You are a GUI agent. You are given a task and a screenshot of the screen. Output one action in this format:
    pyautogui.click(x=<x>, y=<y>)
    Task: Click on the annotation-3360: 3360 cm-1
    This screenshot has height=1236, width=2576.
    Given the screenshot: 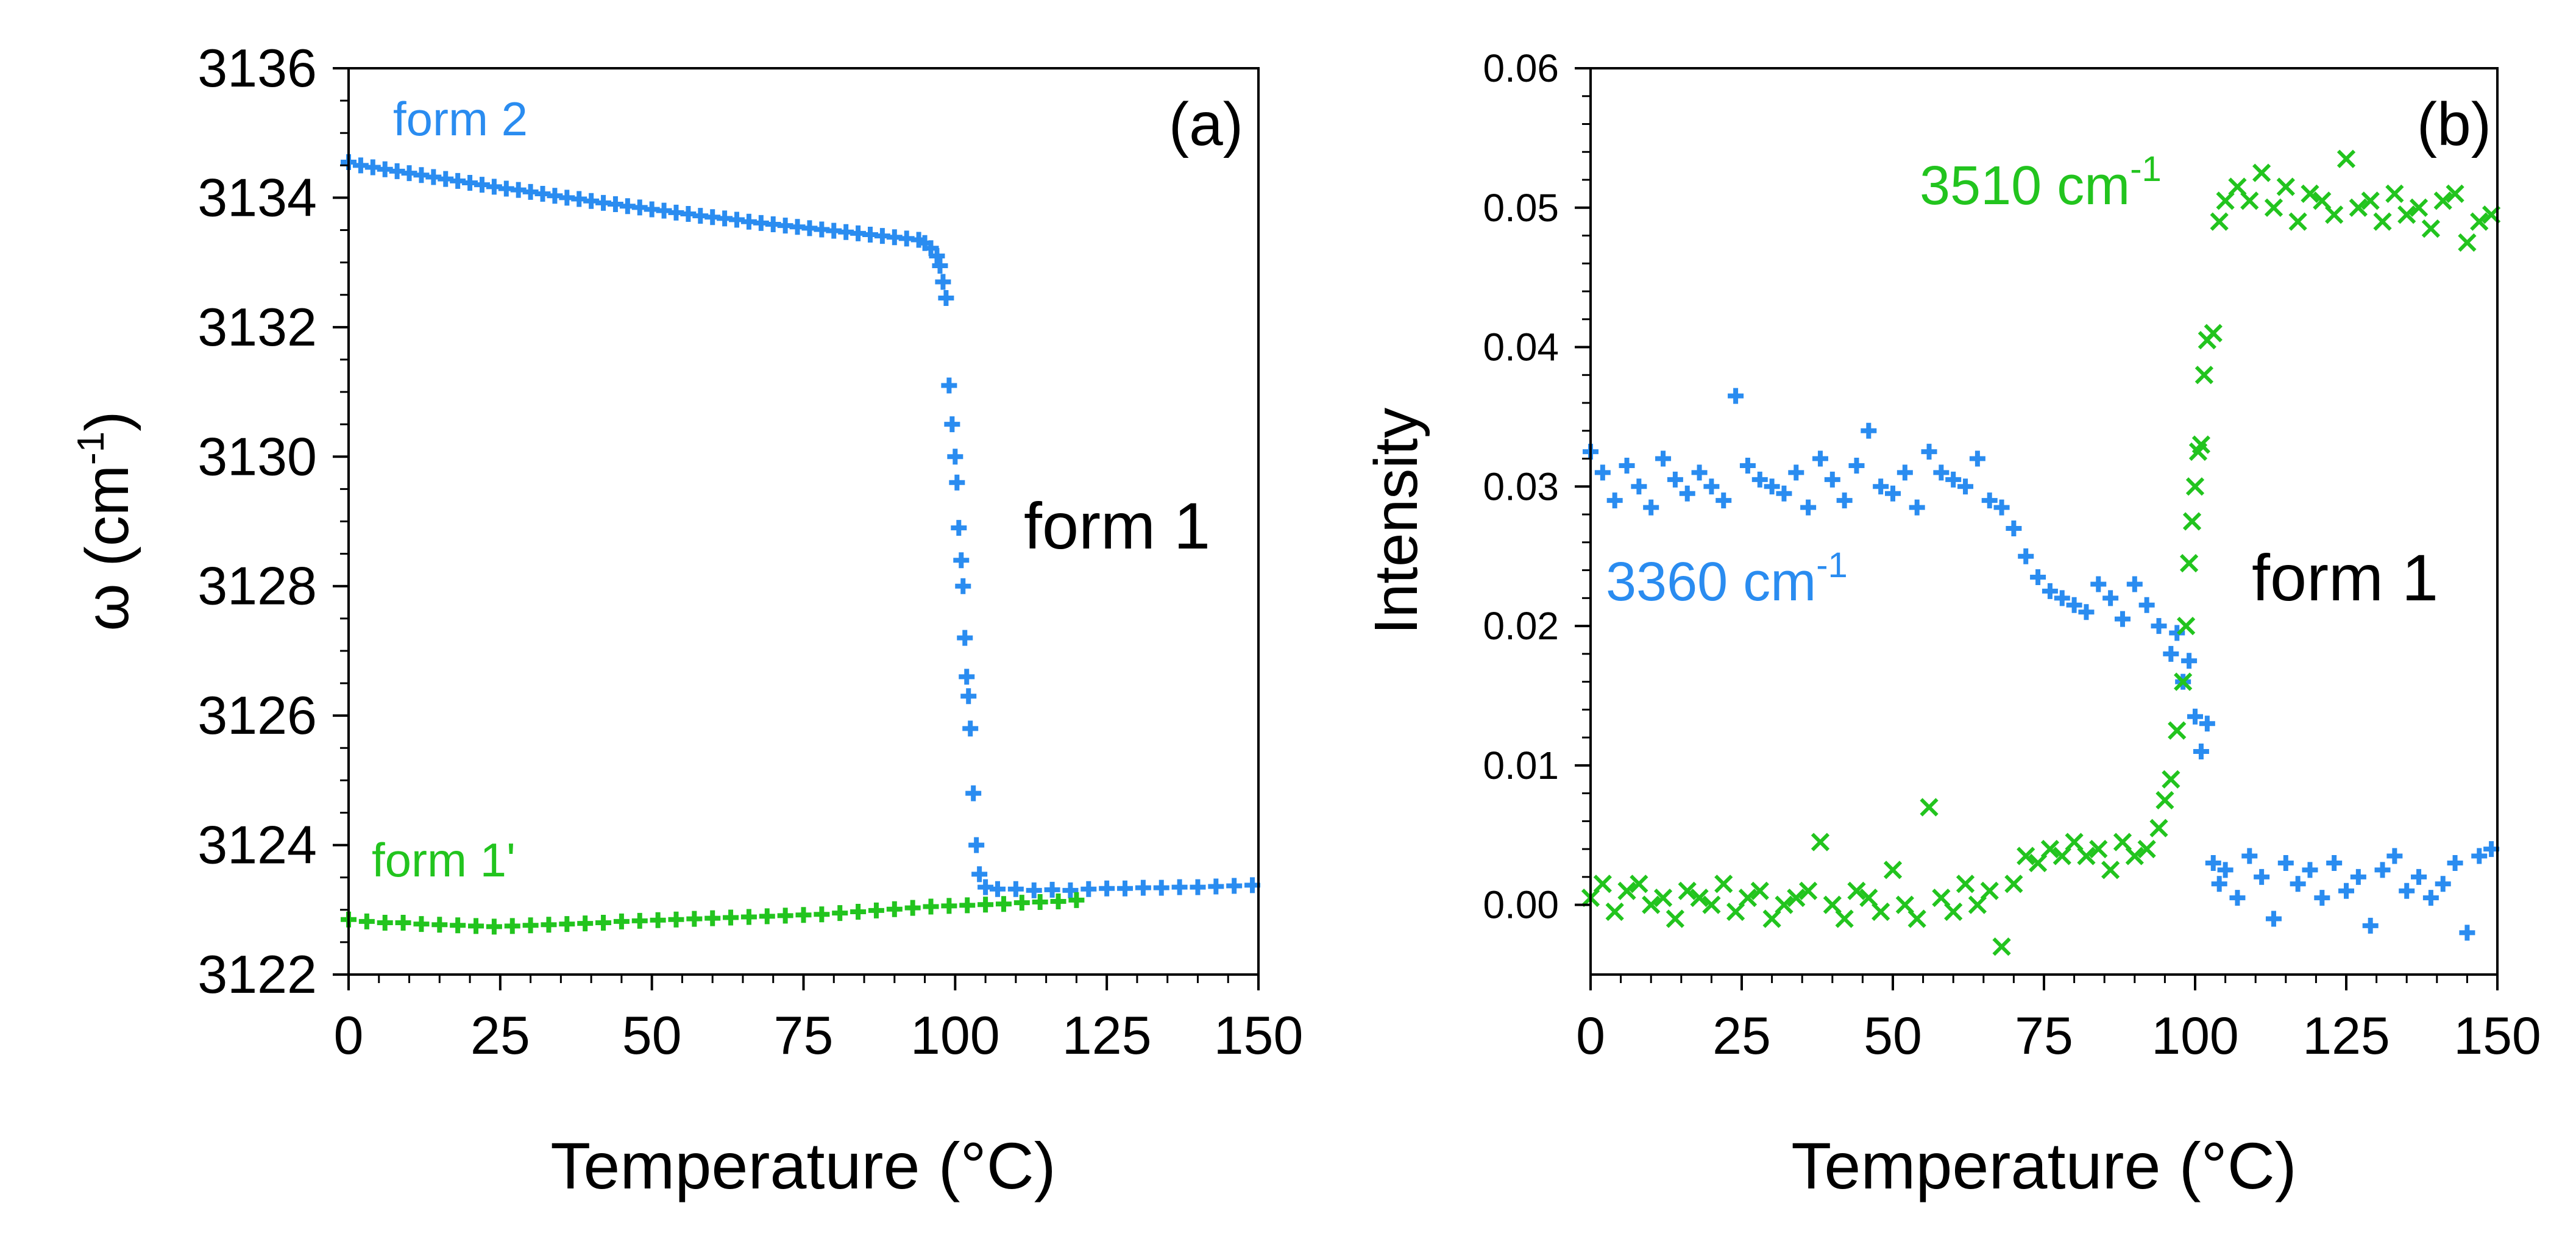 What is the action you would take?
    pyautogui.click(x=1727, y=579)
    